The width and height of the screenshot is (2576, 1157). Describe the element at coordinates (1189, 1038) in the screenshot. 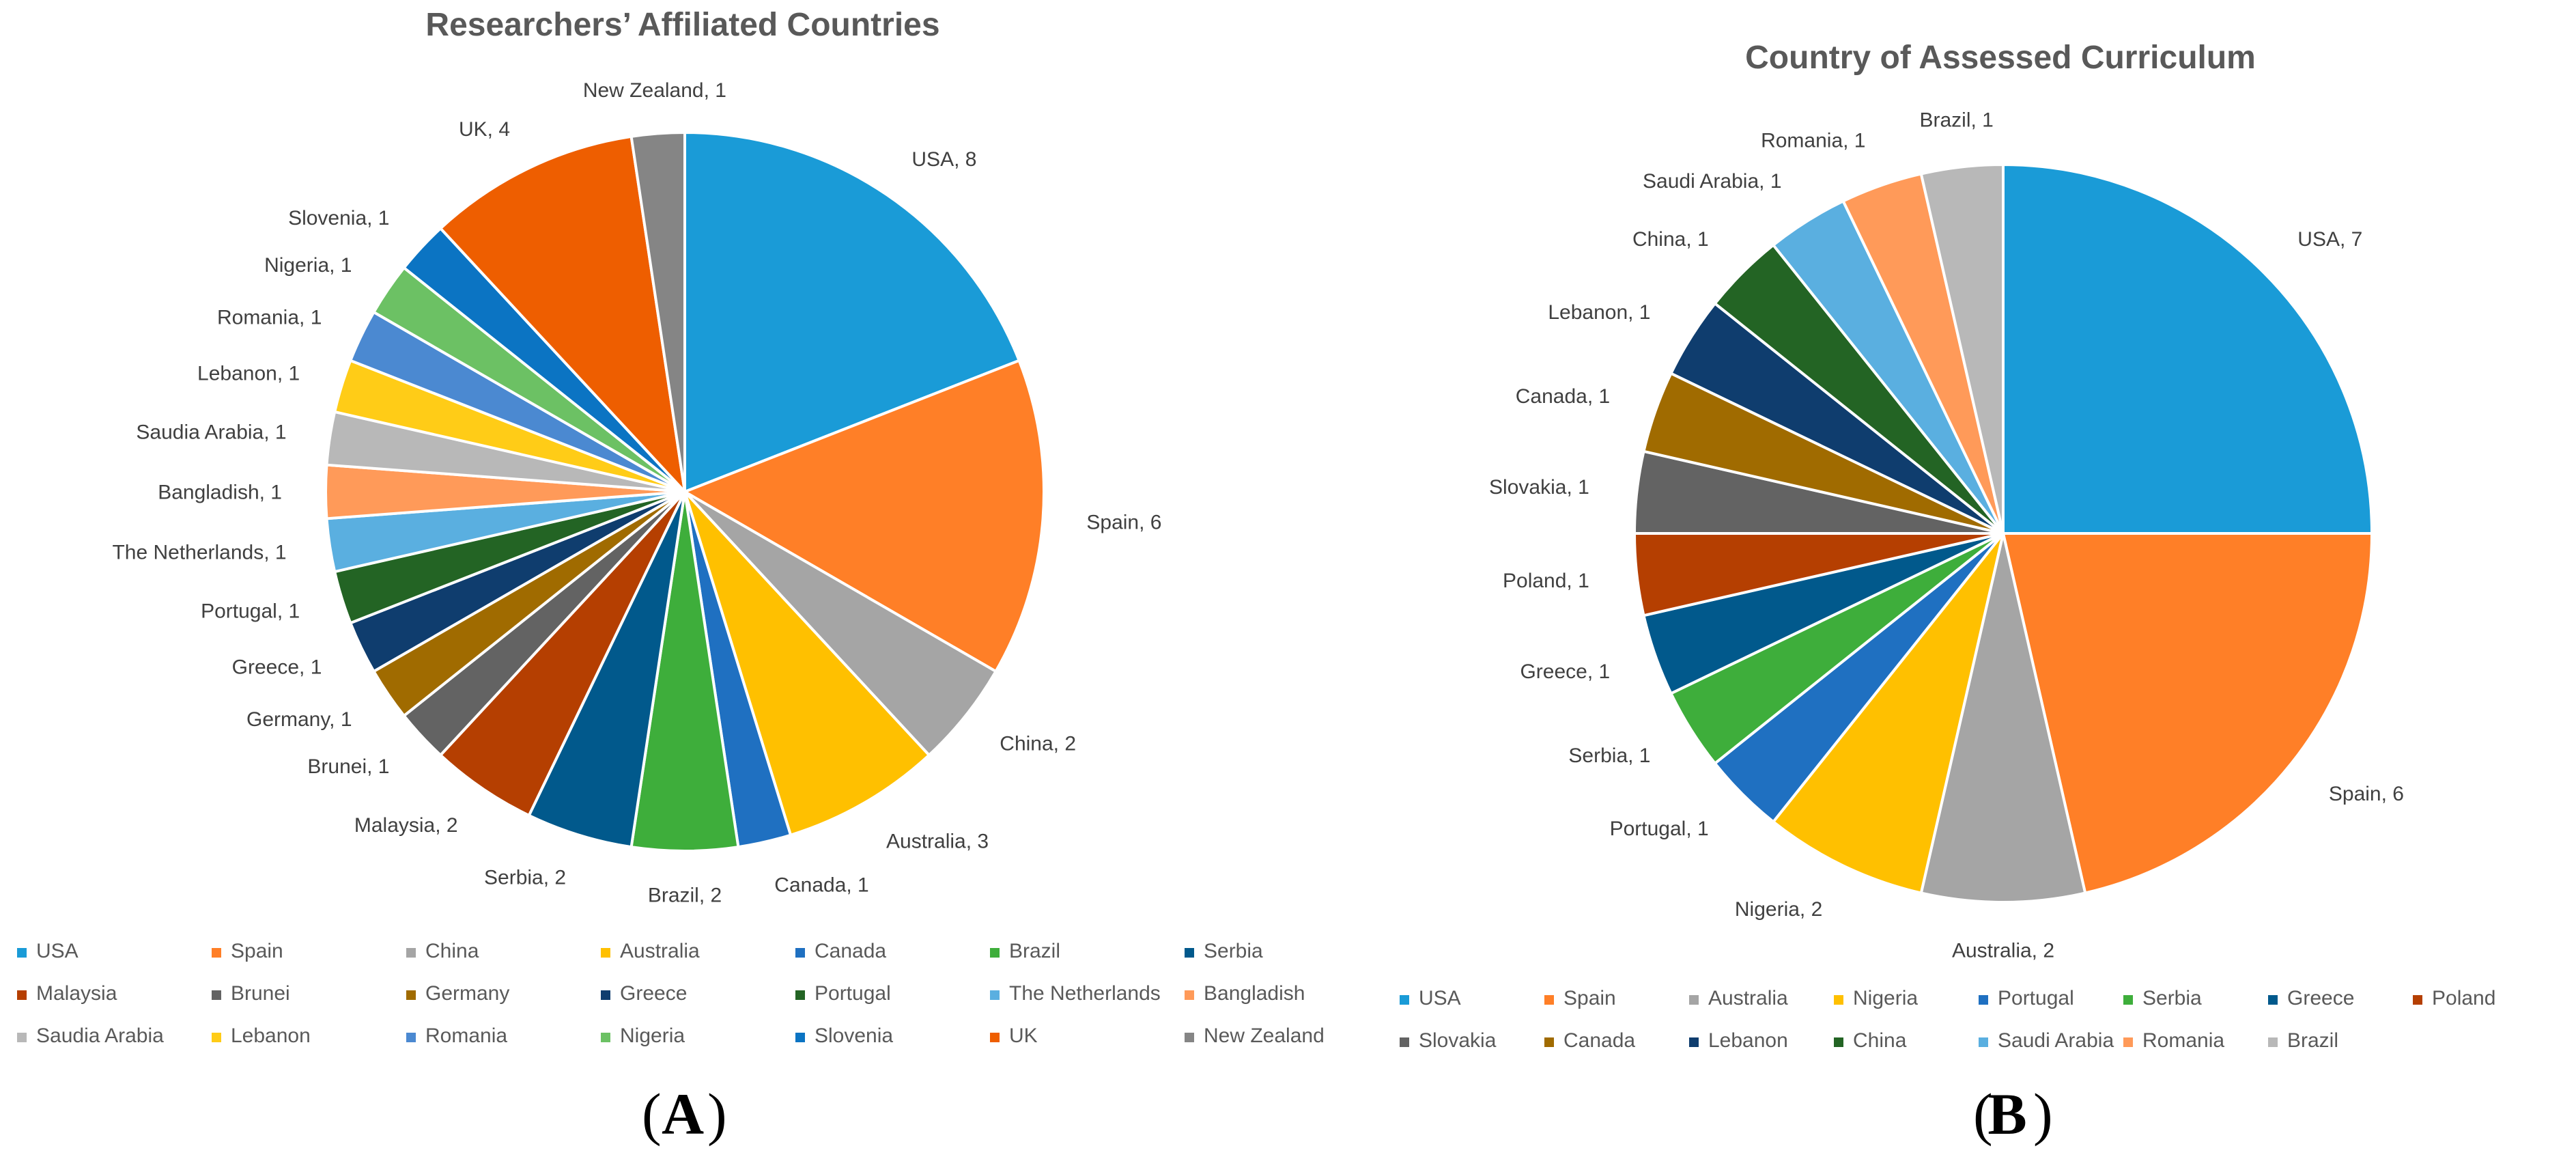

I see `legend-swatch-new-zealand` at that location.